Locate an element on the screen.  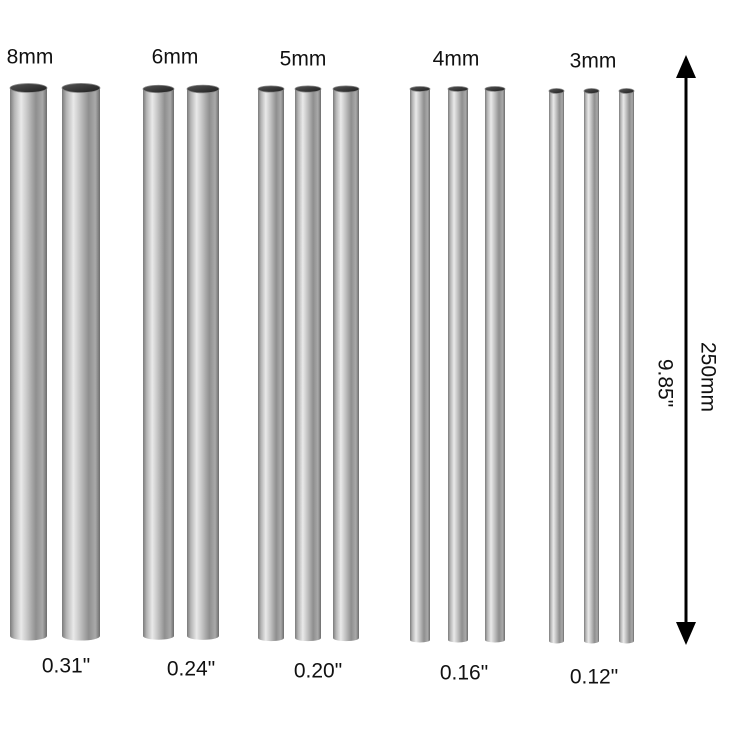
diameter-mm-label: 6mm is located at coordinates (175, 57).